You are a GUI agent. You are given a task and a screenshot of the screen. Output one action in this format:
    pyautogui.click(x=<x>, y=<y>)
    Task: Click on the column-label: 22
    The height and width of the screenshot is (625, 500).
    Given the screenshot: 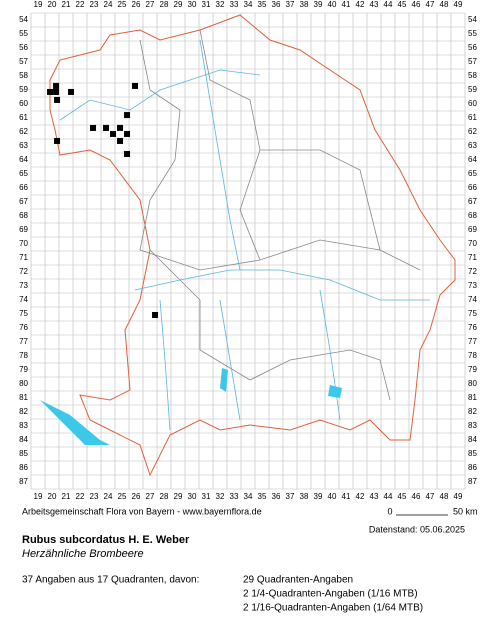 What is the action you would take?
    pyautogui.click(x=80, y=496)
    